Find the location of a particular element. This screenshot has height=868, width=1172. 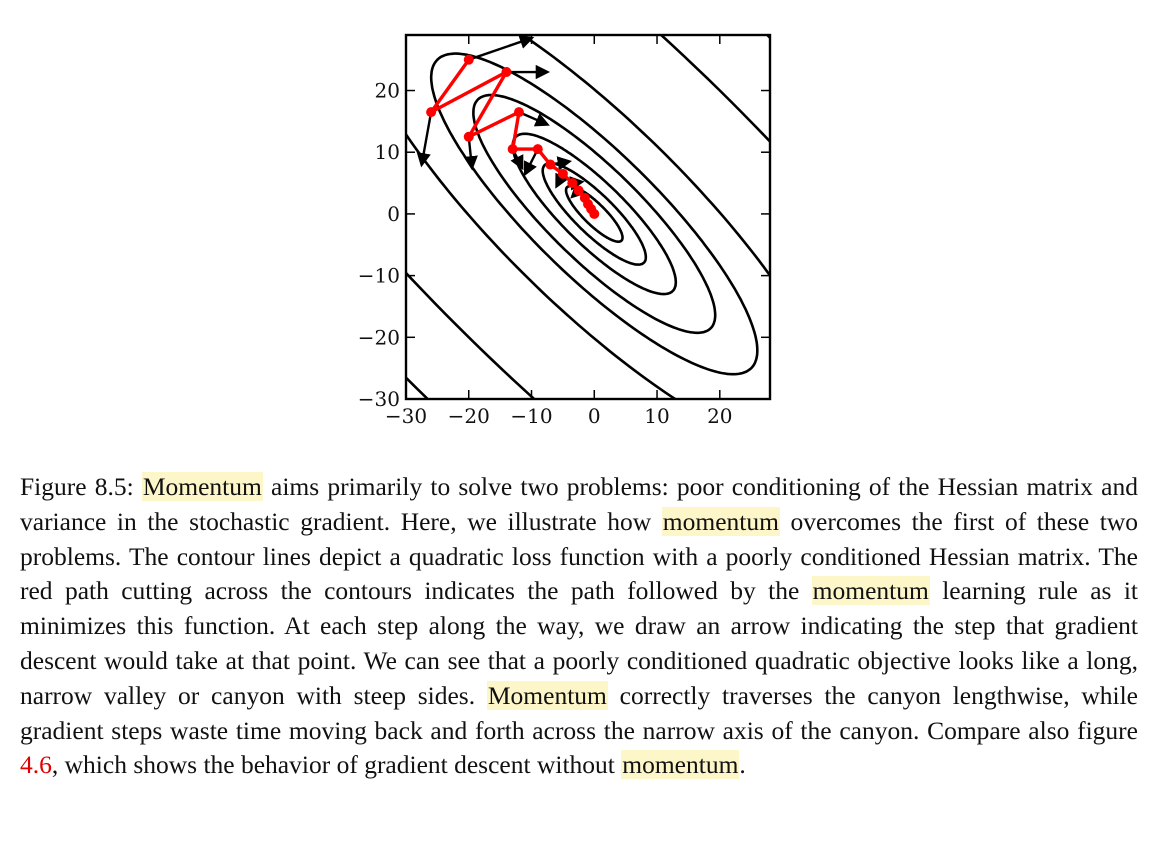

y-tick-label: 10 is located at coordinates (387, 152).